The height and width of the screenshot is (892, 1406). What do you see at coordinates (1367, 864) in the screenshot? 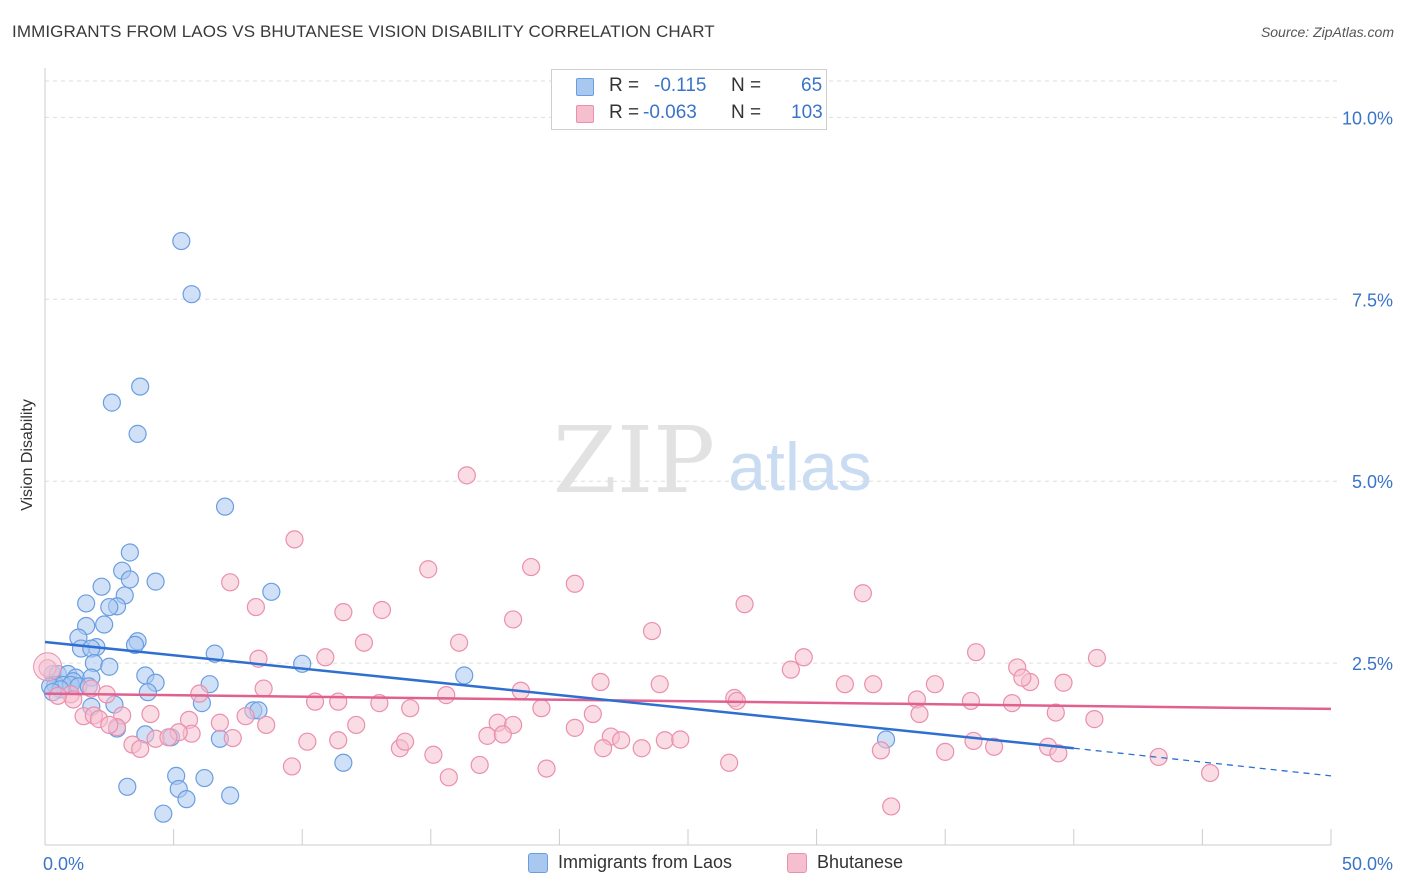
I see `x-tick-label-max: 50.0%` at bounding box center [1367, 864].